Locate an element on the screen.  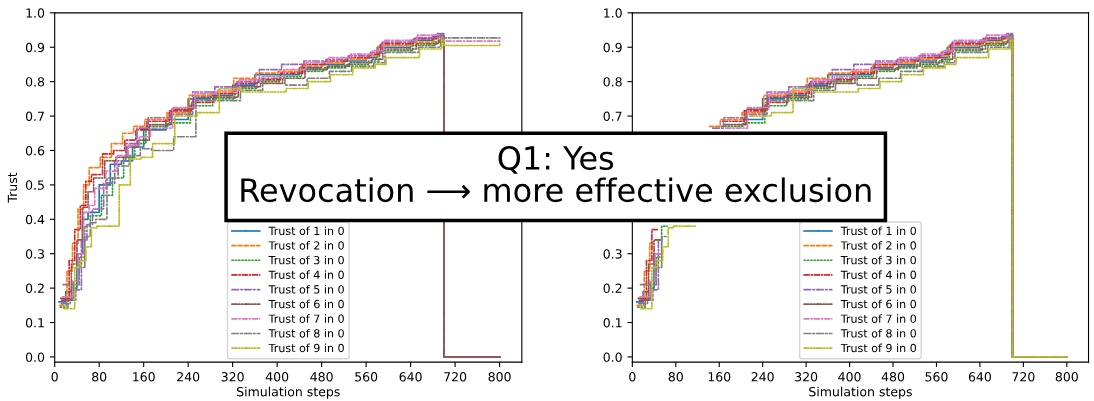
annotation: Q1: Yes Revocation ⟶ more effective exclusion is located at coordinates (556, 174).